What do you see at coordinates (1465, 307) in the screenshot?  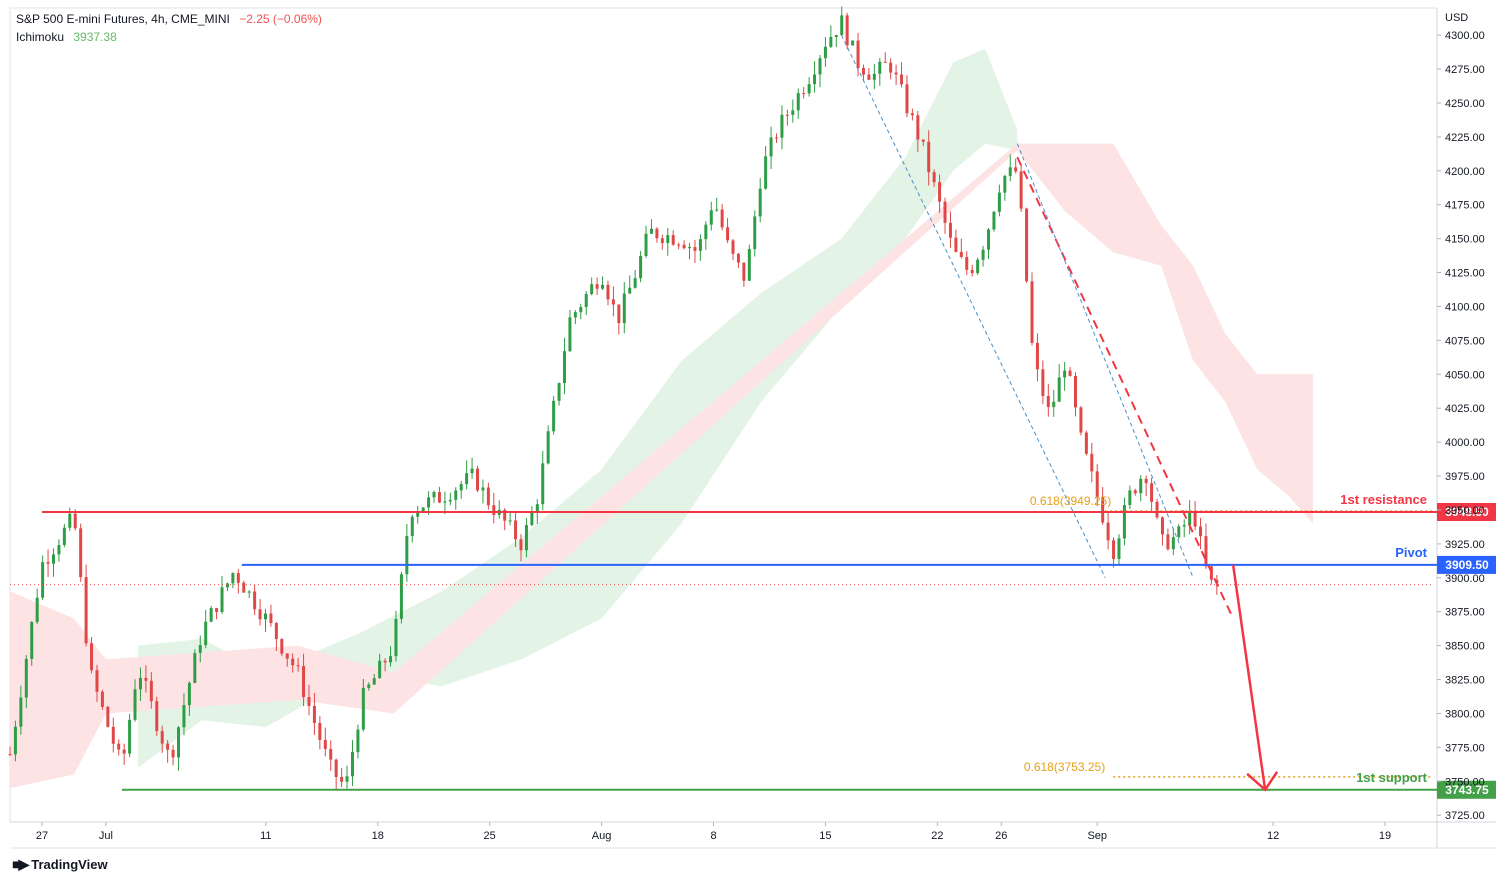 I see `price-tick-label: 4100.00` at bounding box center [1465, 307].